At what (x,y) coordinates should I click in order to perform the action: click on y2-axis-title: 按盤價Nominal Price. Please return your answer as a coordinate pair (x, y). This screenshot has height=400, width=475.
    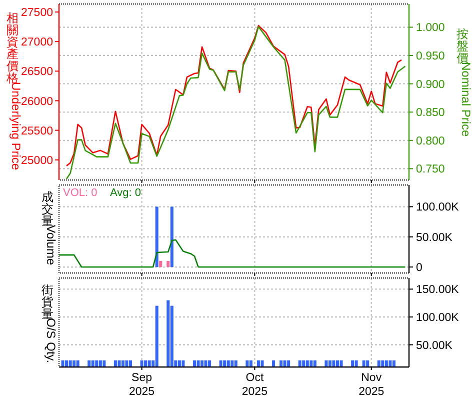
    Looking at the image, I should click on (464, 82).